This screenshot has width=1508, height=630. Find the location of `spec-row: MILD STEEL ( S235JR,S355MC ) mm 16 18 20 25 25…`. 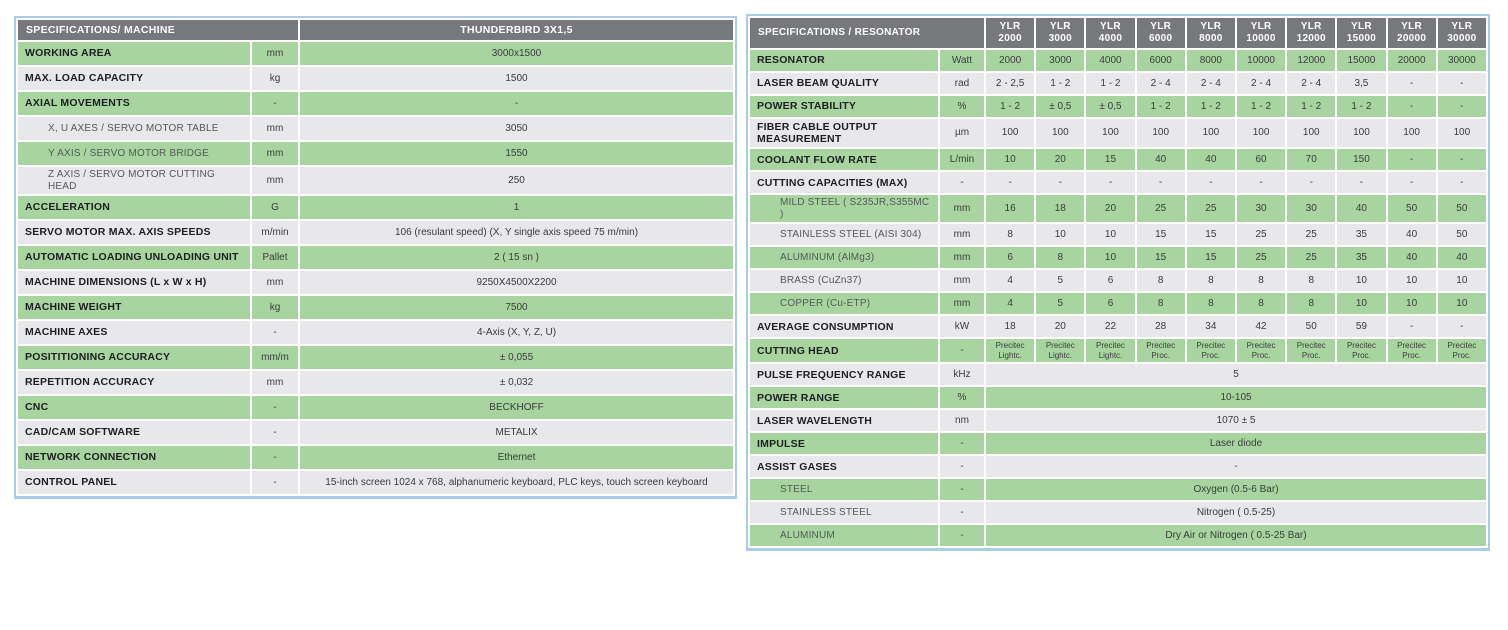

spec-row: MILD STEEL ( S235JR,S355MC ) mm 16 18 20 25 25… is located at coordinates (1118, 209).